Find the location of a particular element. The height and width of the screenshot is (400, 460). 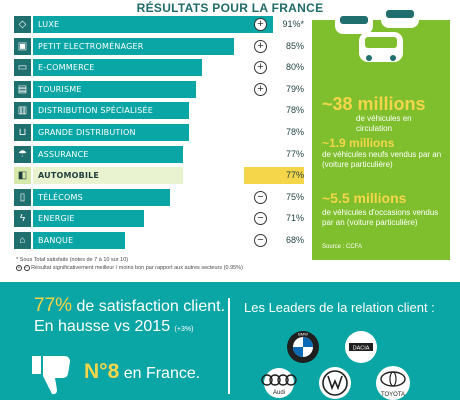

sector-row: ◇ LUXE +91%* is located at coordinates (159, 24).